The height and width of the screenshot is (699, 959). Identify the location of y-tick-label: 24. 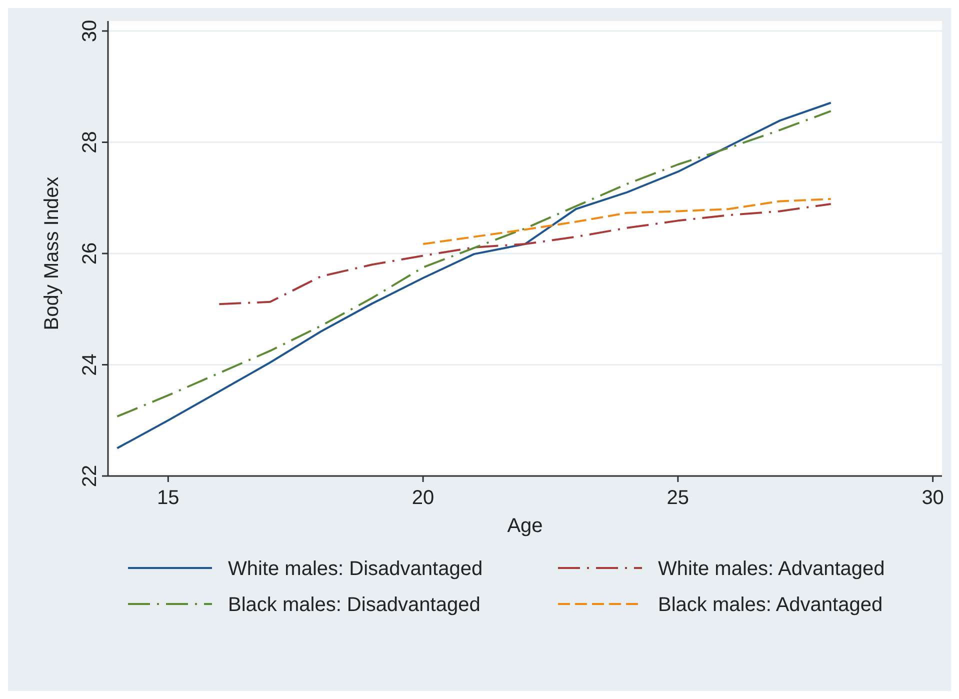
(90, 365).